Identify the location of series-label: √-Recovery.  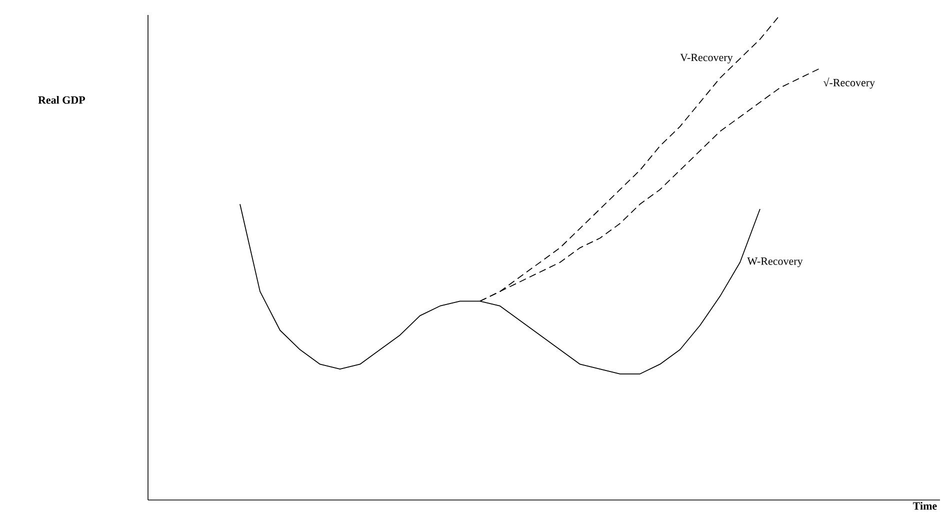
(849, 83).